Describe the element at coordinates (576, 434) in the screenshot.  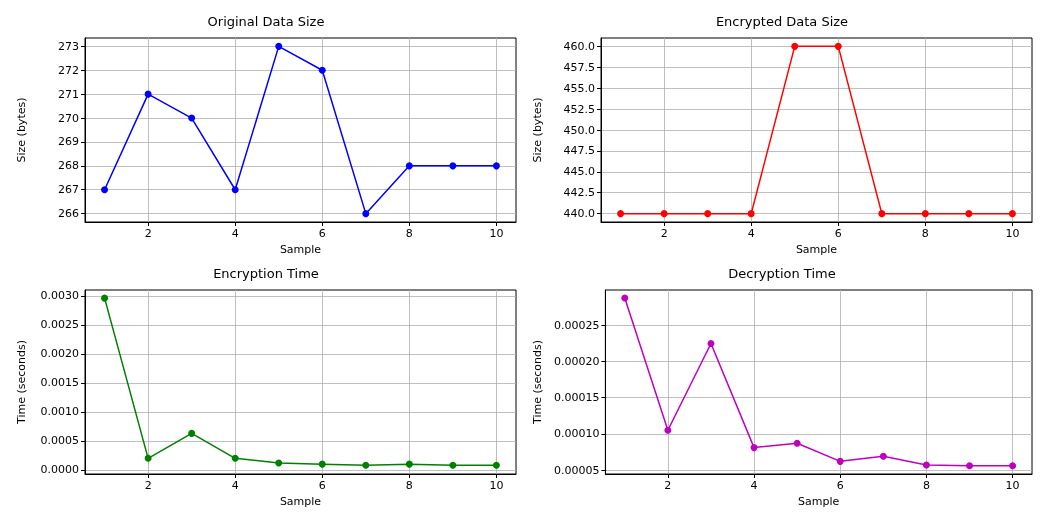
I see `y-tick-label: 0.00010` at that location.